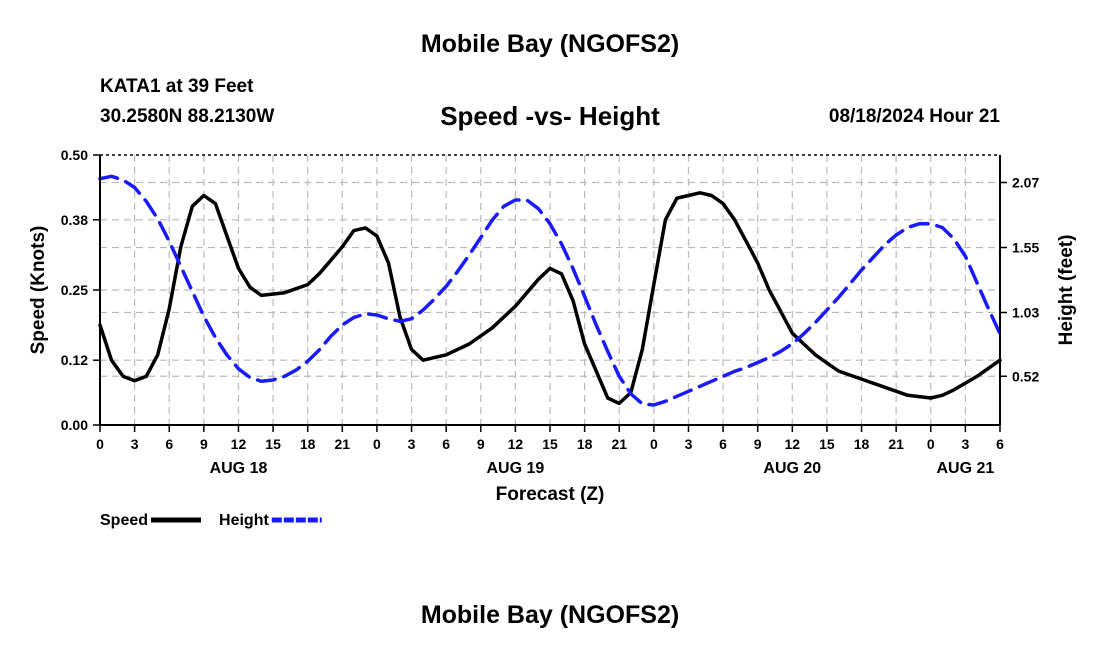  Describe the element at coordinates (177, 86) in the screenshot. I see `station-name: KATA1 at 39 Feet` at that location.